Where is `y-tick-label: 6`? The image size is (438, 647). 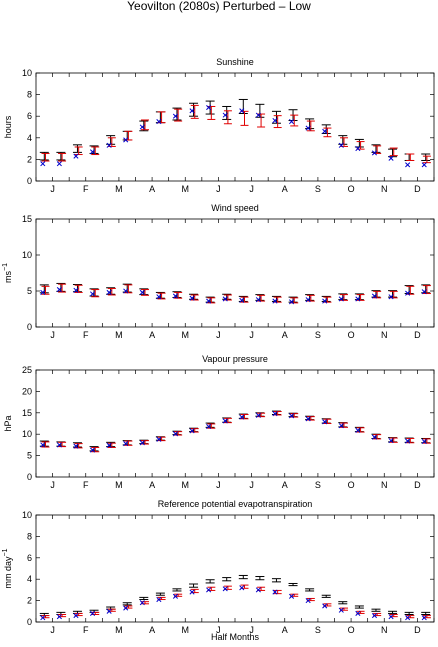 y-tick-label: 6 is located at coordinates (29, 116).